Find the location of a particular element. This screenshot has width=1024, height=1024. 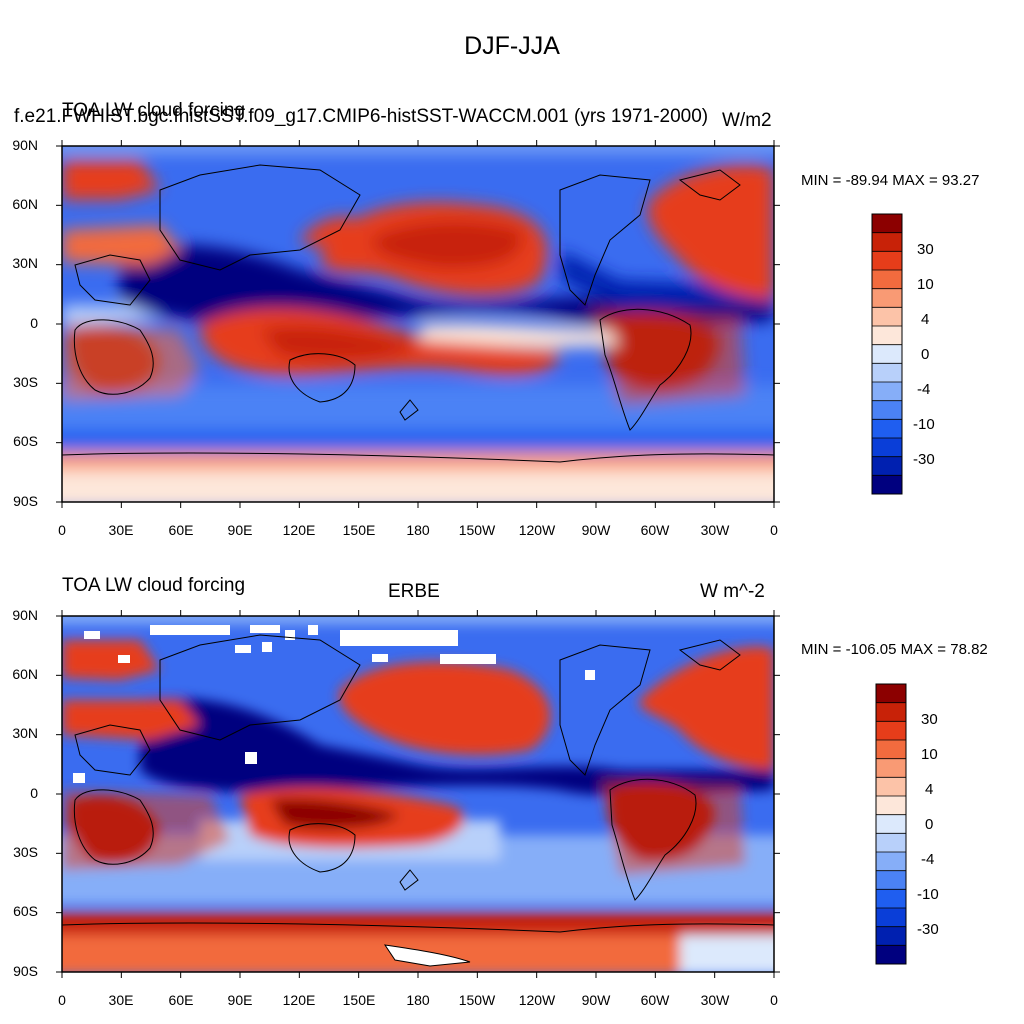

panel2-lon-label: 120E is located at coordinates (299, 1000).